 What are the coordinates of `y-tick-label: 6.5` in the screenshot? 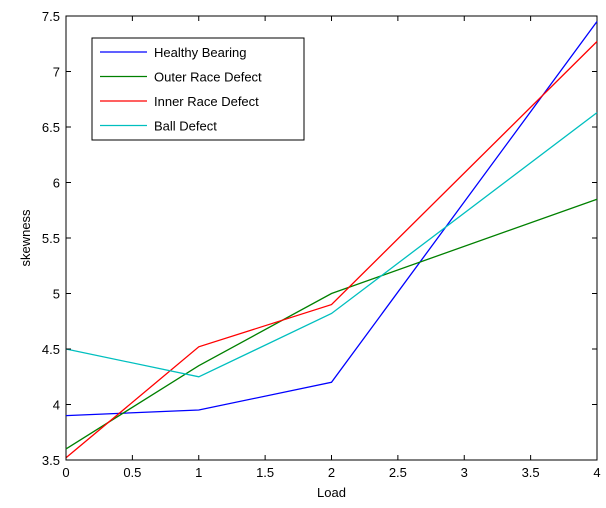 It's located at (51, 127).